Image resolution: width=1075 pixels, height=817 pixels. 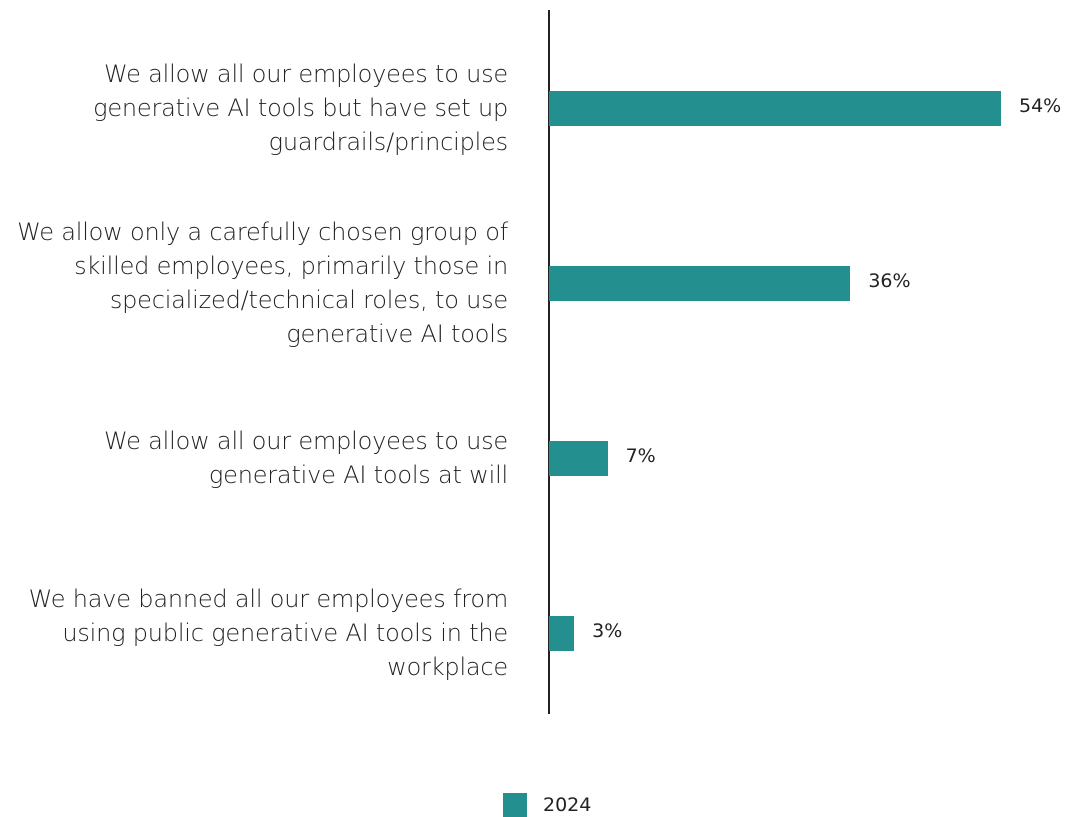 I want to click on category-label-line: guardrails/principles, so click(x=388, y=142).